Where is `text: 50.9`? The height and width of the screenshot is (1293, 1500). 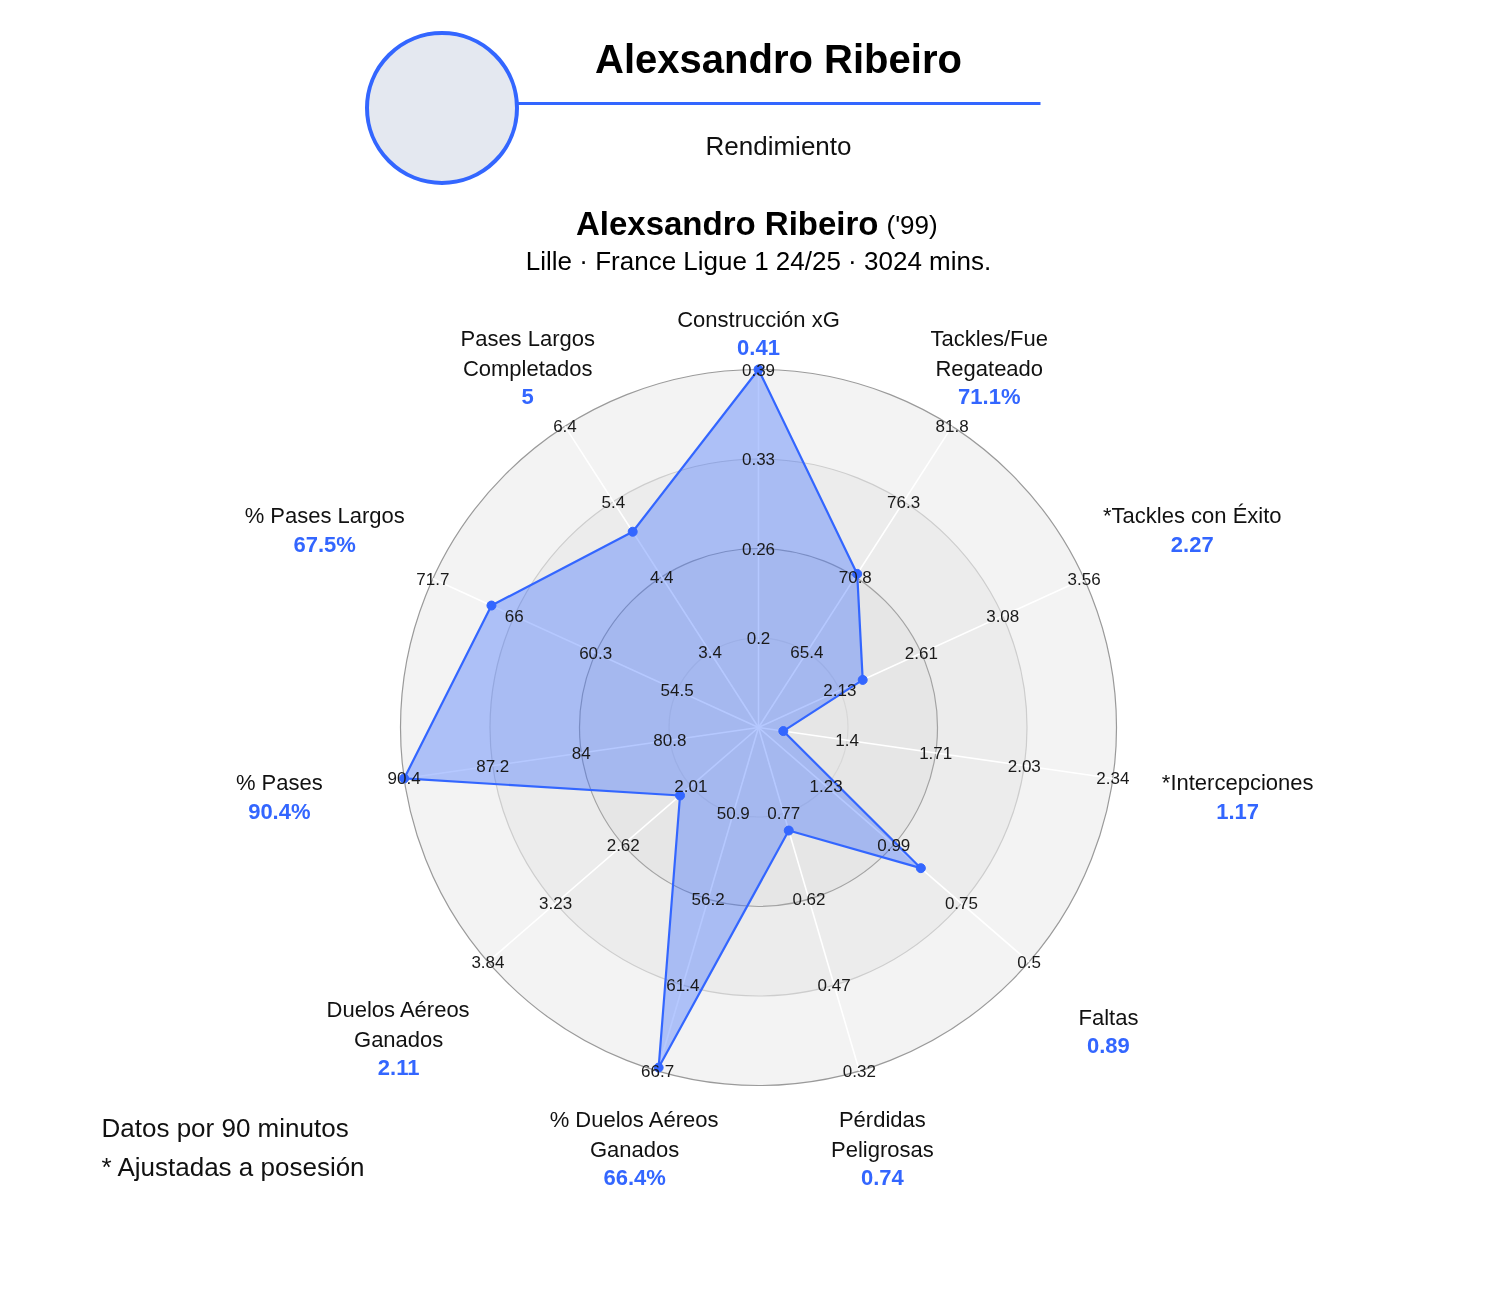
text: 50.9 is located at coordinates (733, 814).